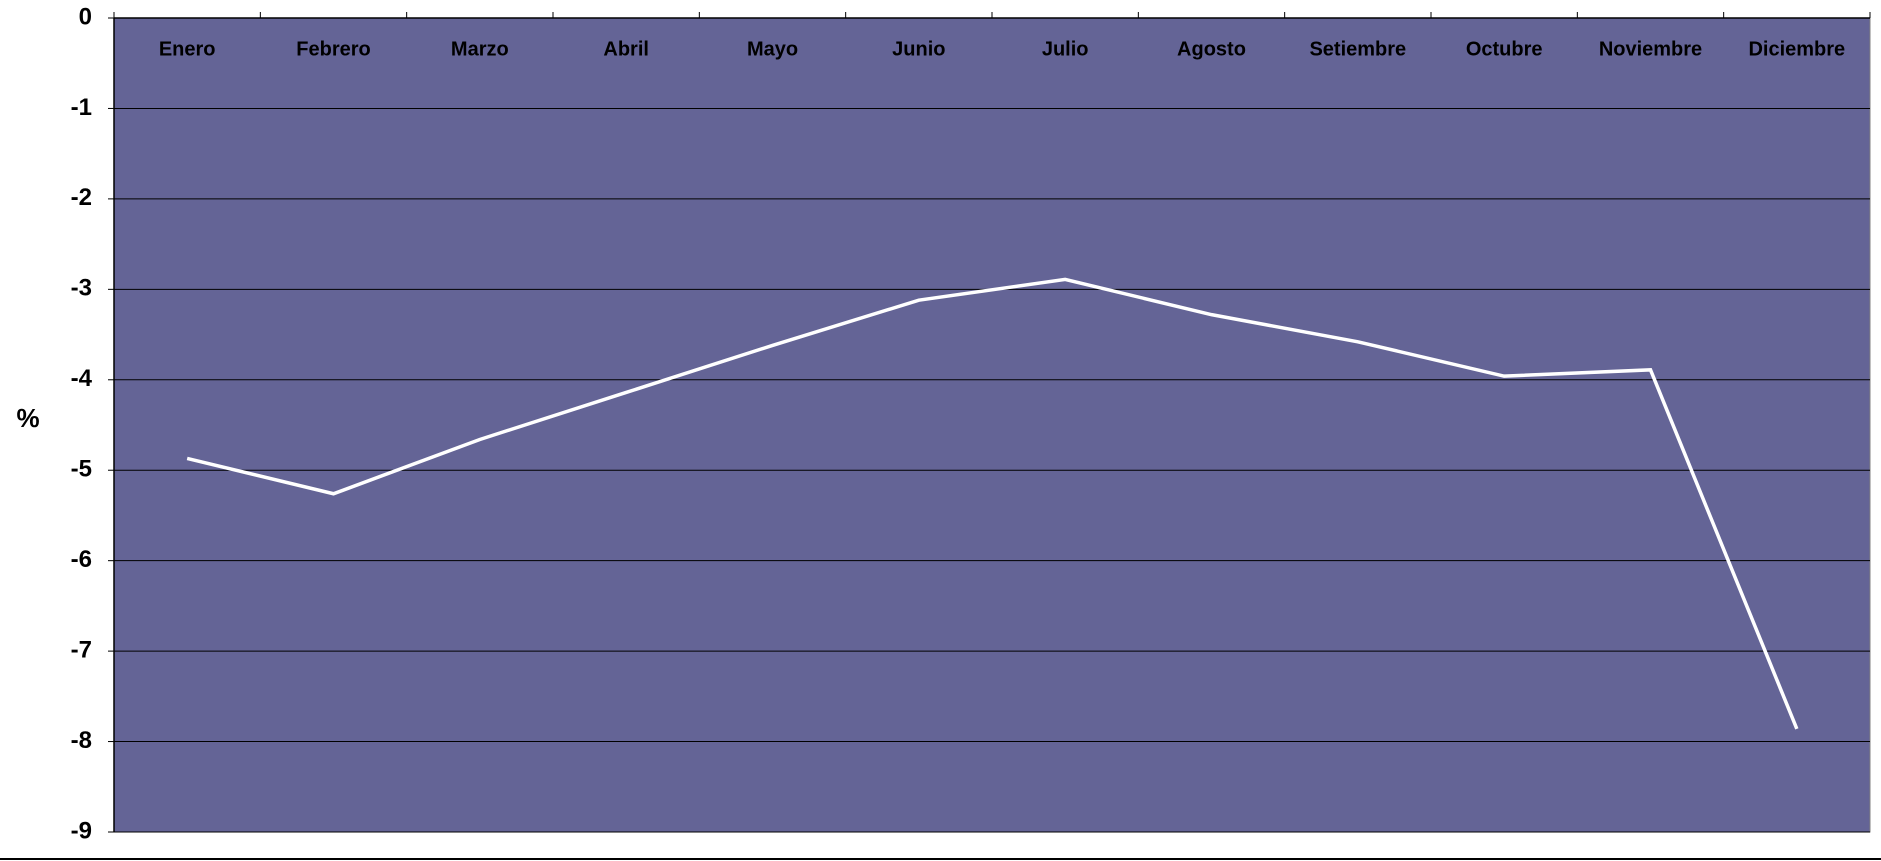 The width and height of the screenshot is (1881, 861). Describe the element at coordinates (187, 49) in the screenshot. I see `x-tick-label: Enero` at that location.